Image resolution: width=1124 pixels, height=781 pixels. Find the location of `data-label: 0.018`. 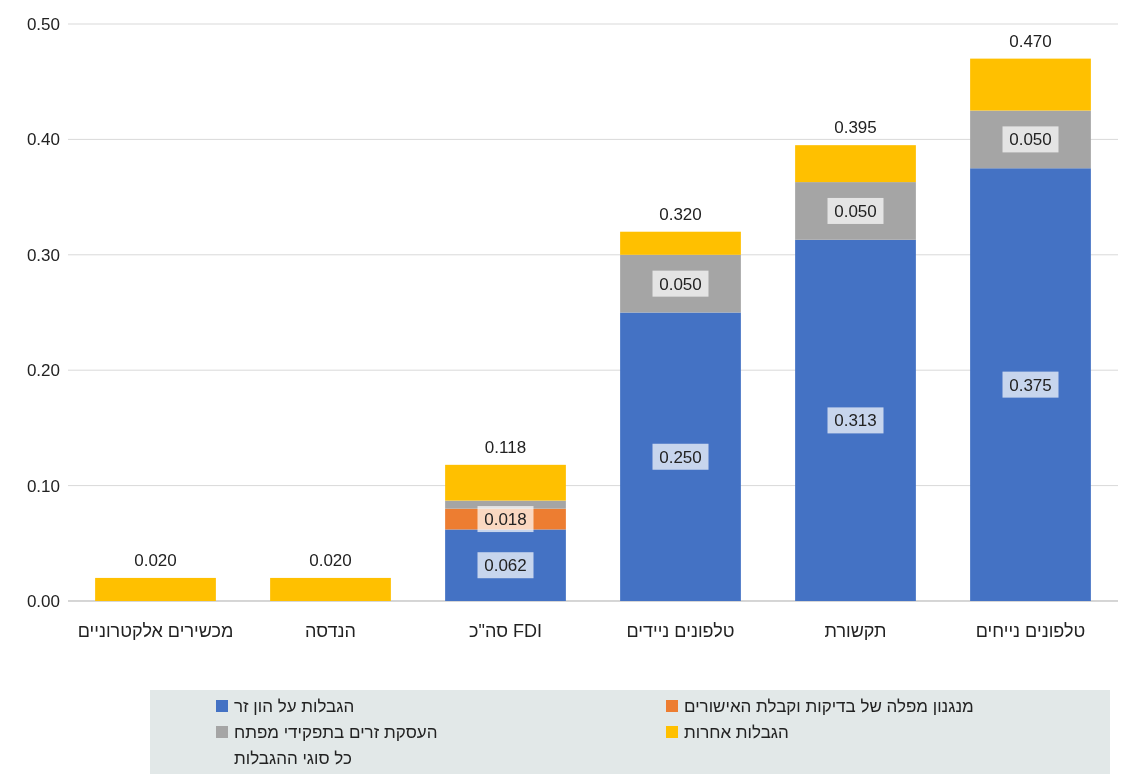

data-label: 0.018 is located at coordinates (505, 520).